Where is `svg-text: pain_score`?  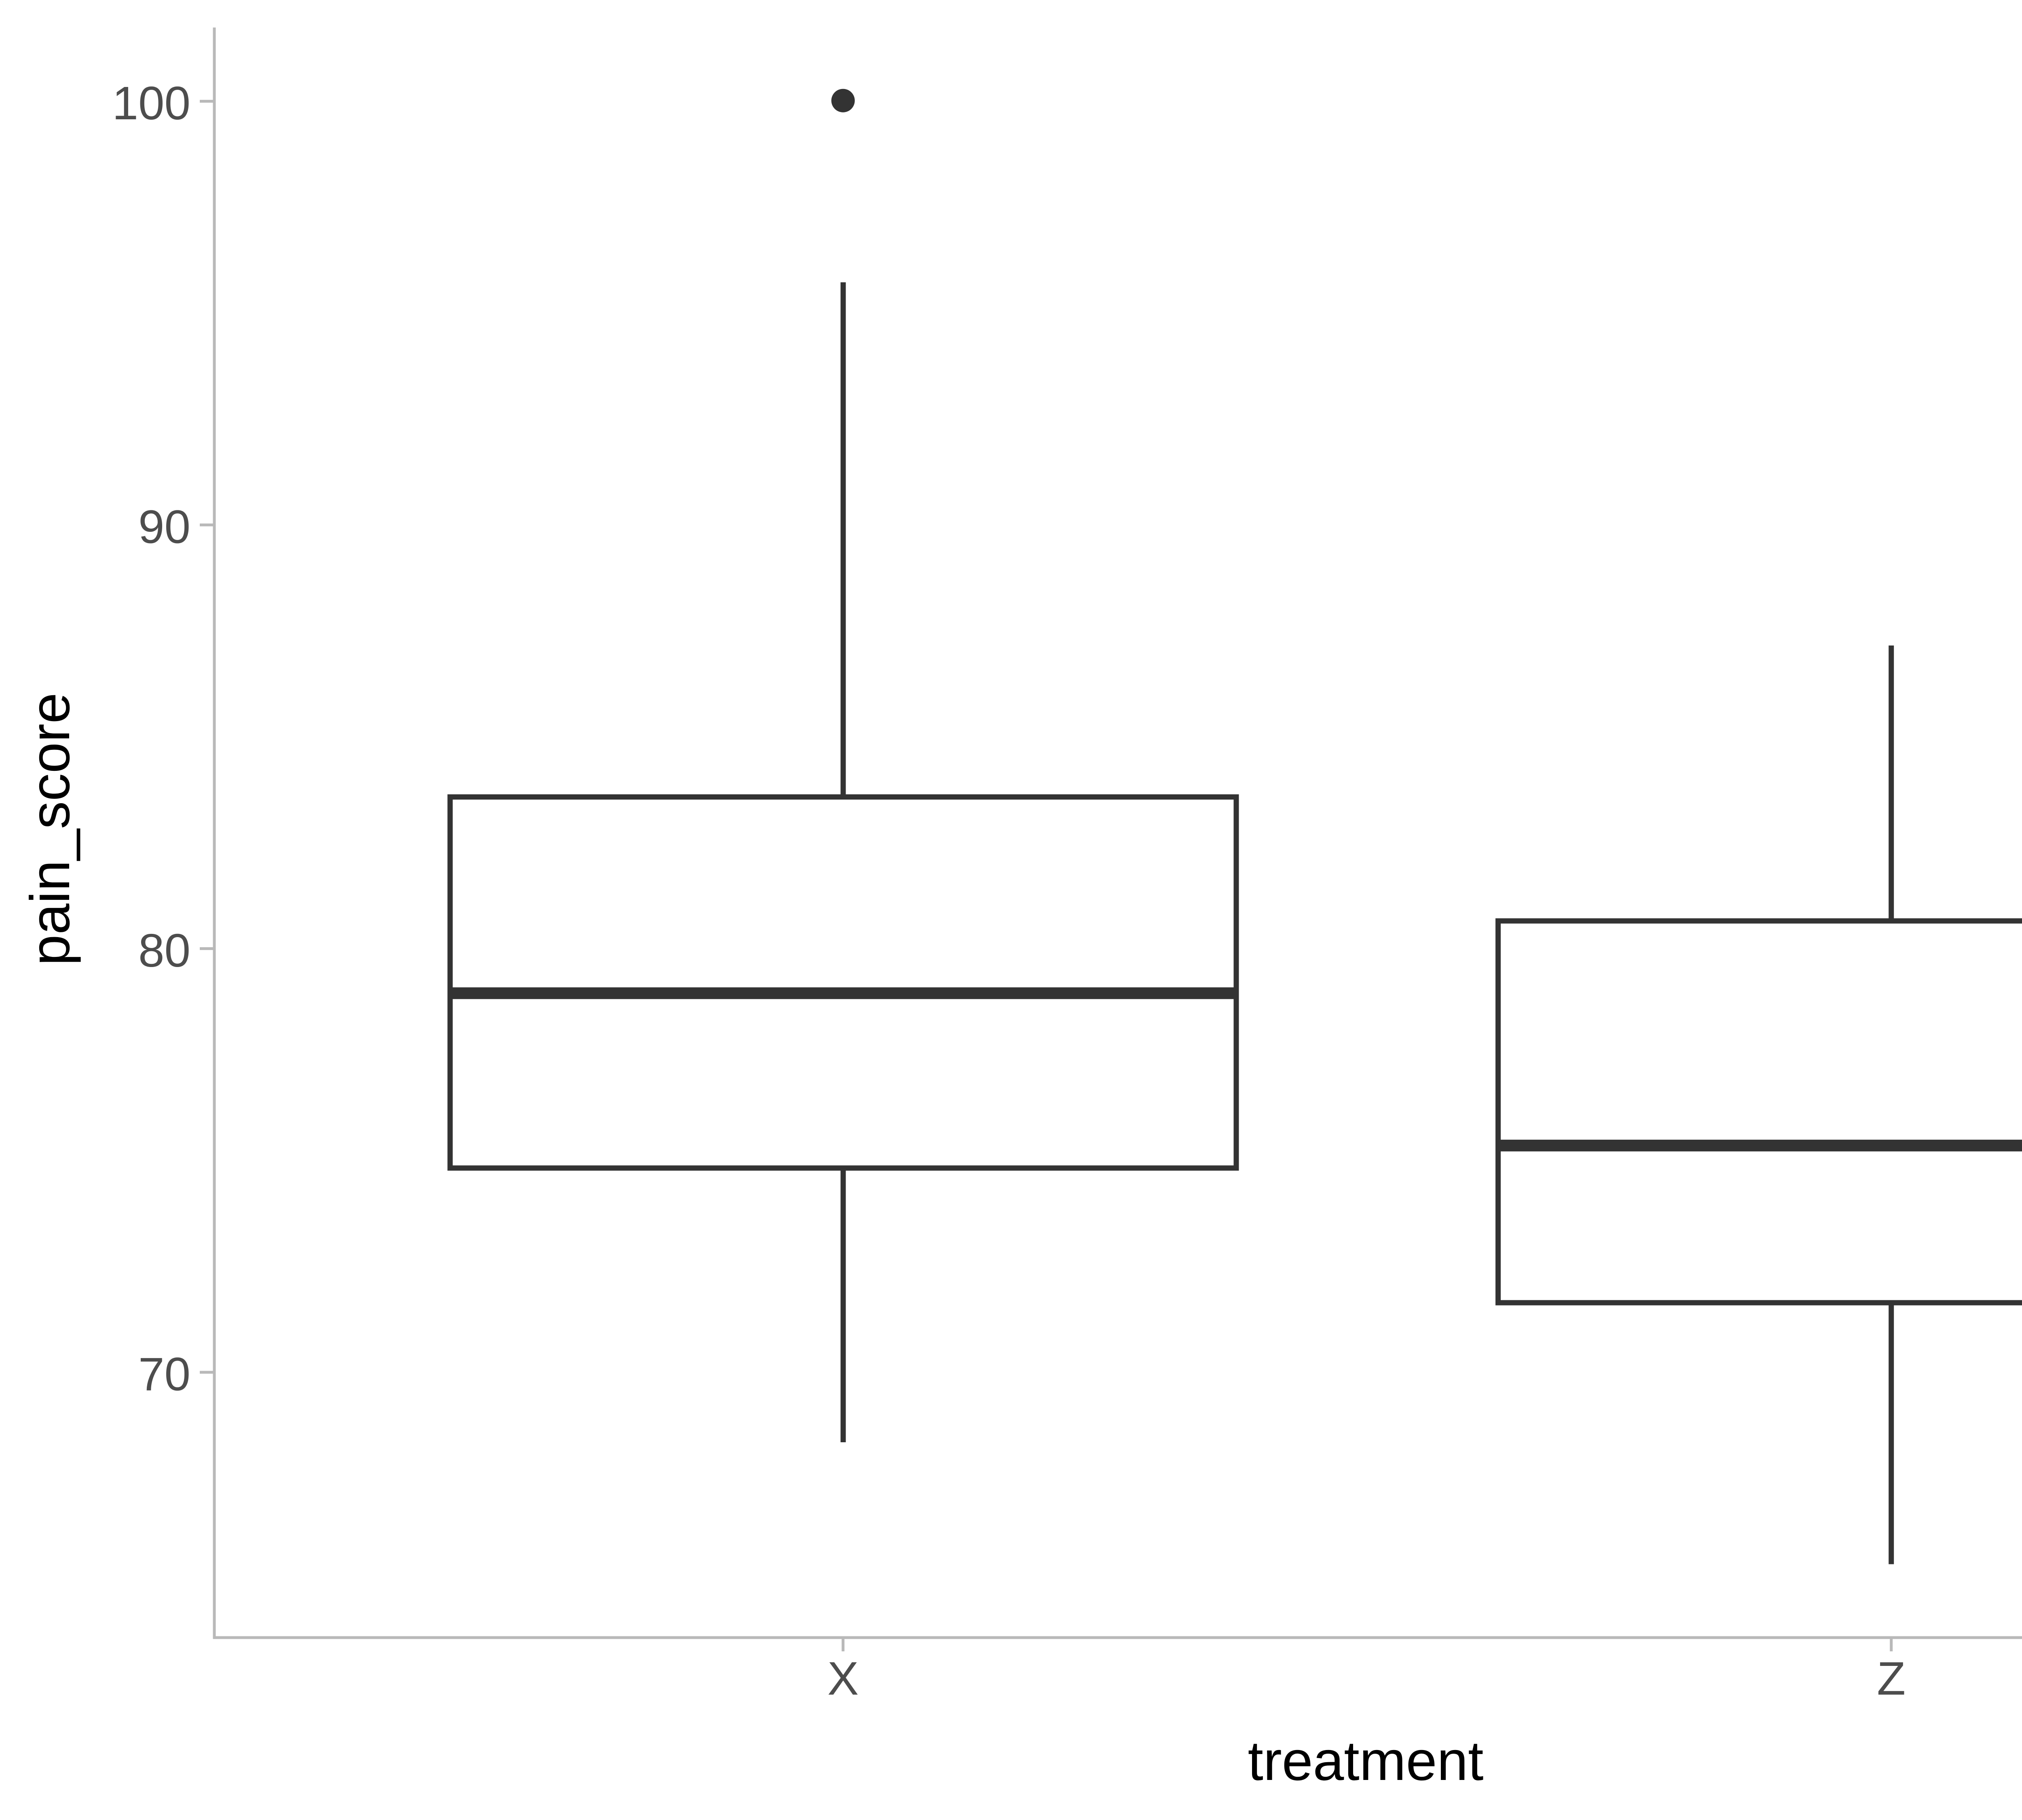 svg-text: pain_score is located at coordinates (50, 828).